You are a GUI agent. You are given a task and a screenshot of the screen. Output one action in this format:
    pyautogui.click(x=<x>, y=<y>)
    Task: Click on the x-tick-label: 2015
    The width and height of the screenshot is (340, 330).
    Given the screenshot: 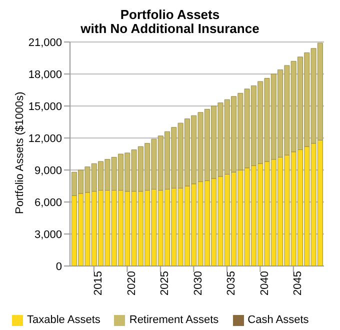 What is the action you would take?
    pyautogui.click(x=98, y=283)
    